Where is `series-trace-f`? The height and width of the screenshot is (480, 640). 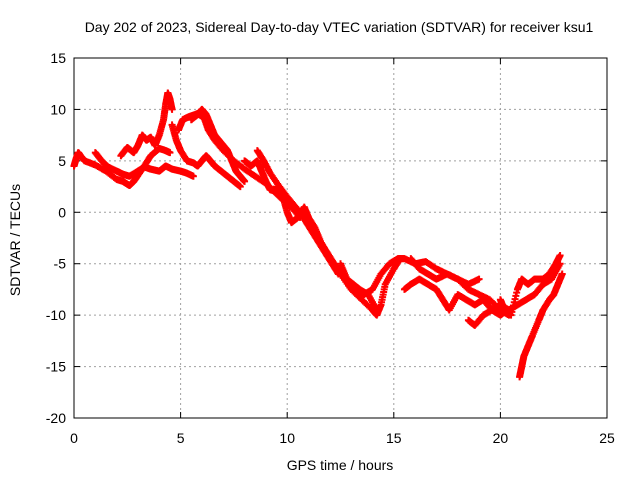 series-trace-f is located at coordinates (218, 145).